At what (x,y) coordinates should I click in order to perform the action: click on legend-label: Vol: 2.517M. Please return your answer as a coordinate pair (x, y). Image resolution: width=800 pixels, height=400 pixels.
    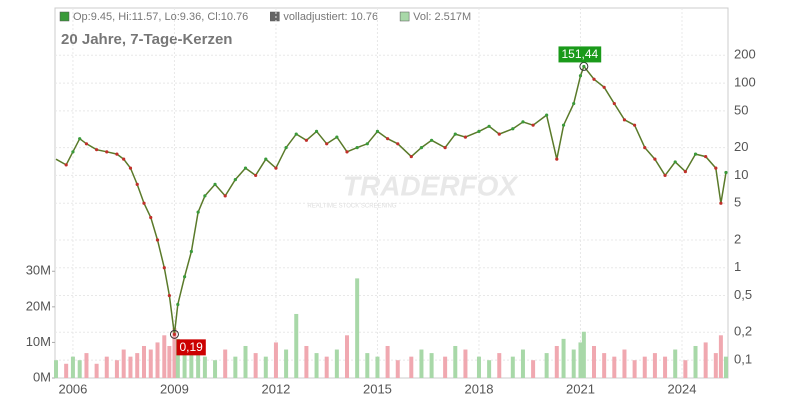
    Looking at the image, I should click on (442, 17).